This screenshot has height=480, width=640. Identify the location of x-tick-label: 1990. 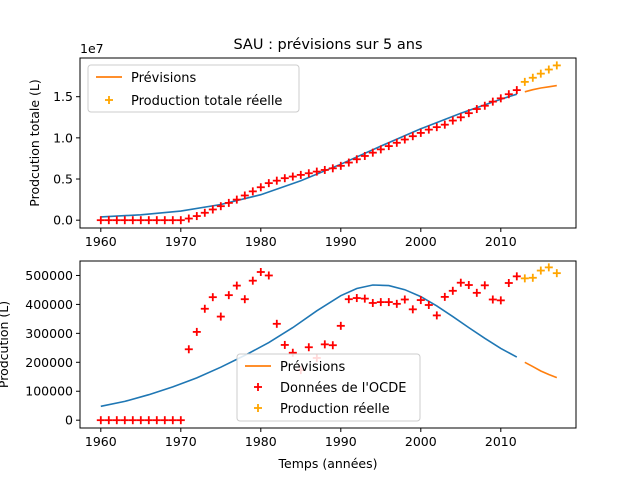
(341, 441).